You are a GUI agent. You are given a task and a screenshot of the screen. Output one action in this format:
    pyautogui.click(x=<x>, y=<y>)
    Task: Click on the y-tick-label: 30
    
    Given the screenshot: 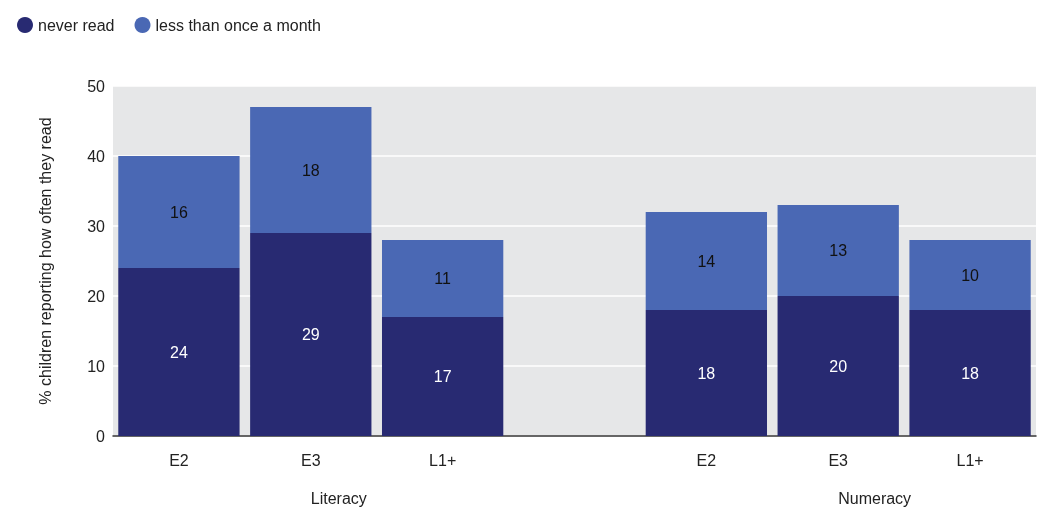 What is the action you would take?
    pyautogui.click(x=96, y=226)
    